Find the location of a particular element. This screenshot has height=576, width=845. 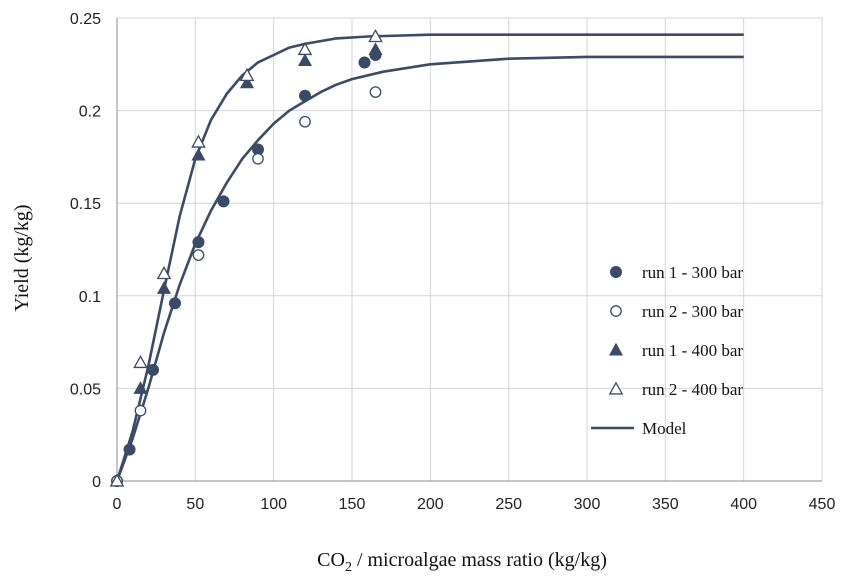

x-tick-label: 150 is located at coordinates (352, 504).